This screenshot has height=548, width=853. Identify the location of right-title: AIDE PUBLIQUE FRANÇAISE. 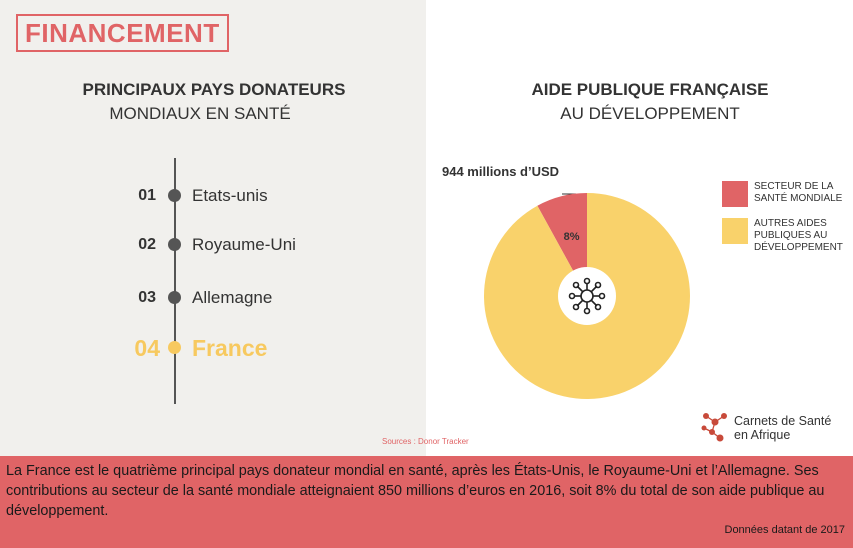
(650, 89).